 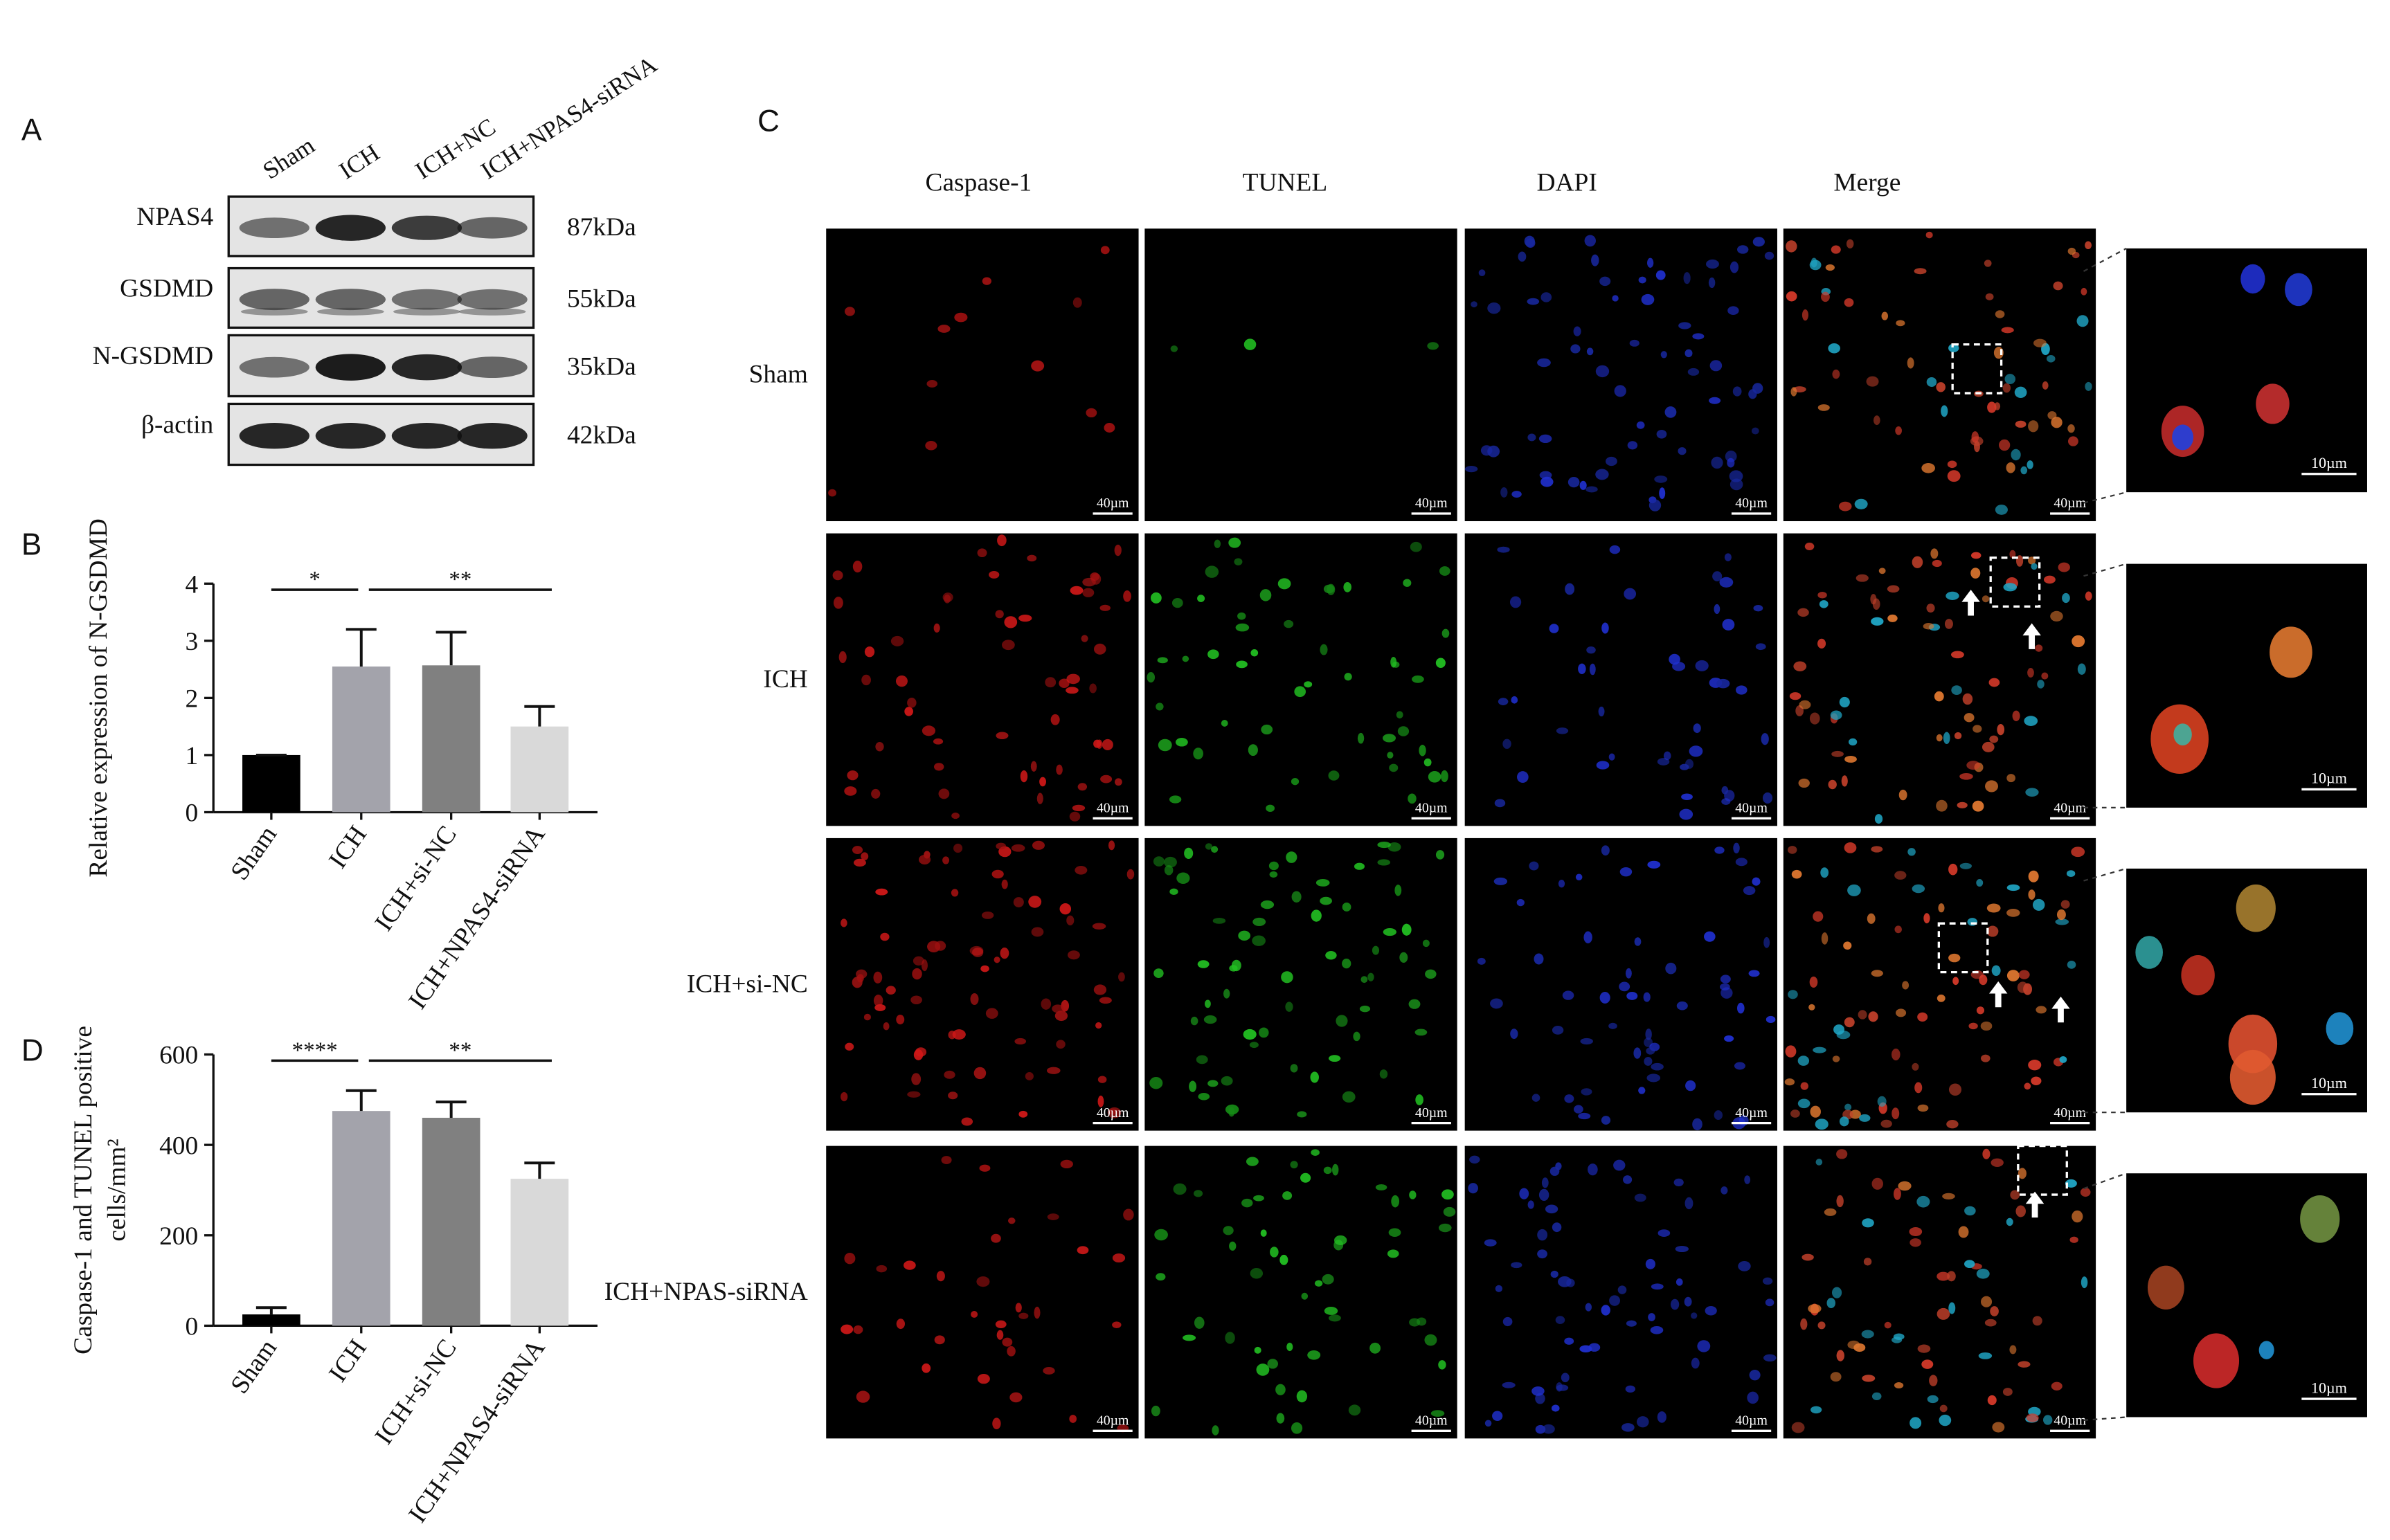 What do you see at coordinates (785, 679) in the screenshot?
I see `row-label: ICH` at bounding box center [785, 679].